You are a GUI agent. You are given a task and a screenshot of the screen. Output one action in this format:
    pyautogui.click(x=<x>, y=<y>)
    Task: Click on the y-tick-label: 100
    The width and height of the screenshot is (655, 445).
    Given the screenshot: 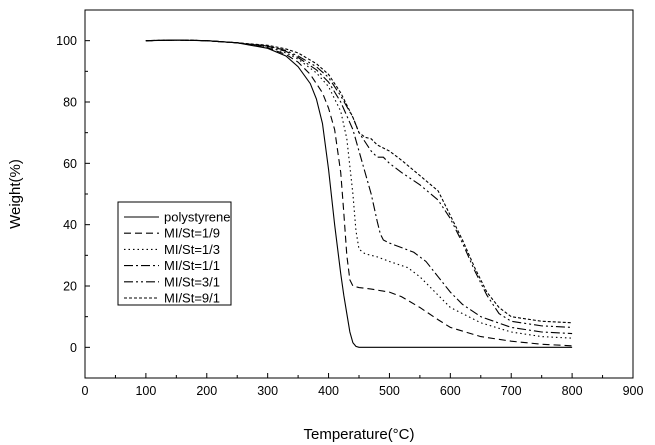 What is the action you would take?
    pyautogui.click(x=66, y=41)
    